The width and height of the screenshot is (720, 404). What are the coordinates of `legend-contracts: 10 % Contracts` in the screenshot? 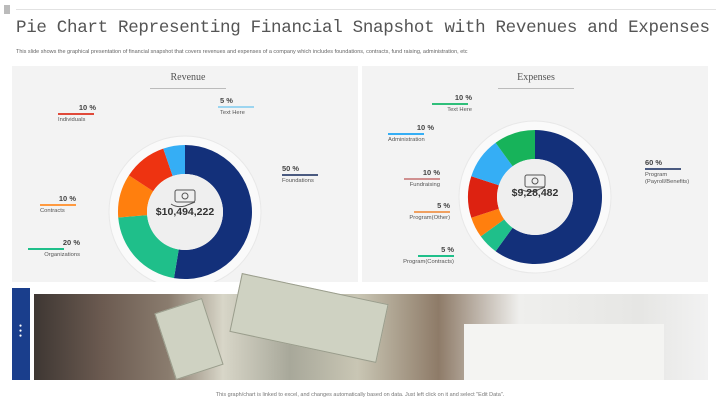 It's located at (58, 204).